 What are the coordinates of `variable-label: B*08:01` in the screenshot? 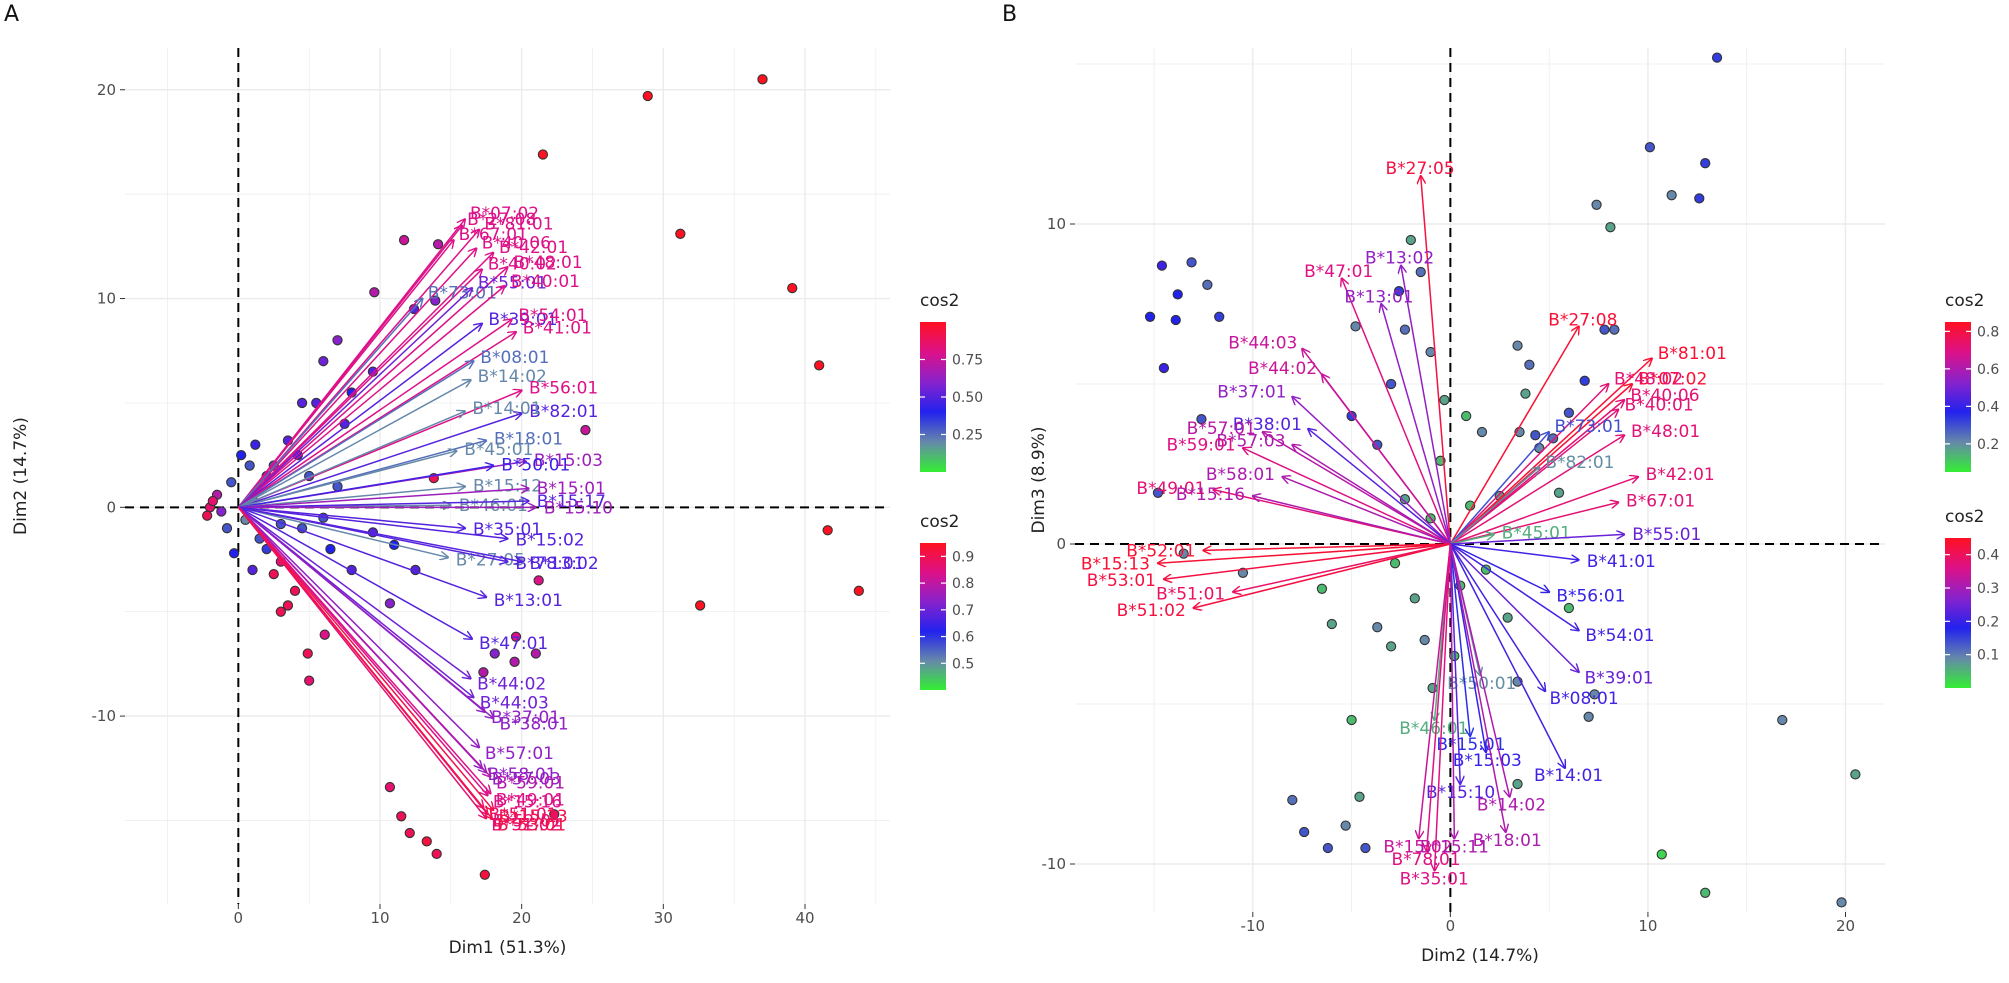 It's located at (514, 358).